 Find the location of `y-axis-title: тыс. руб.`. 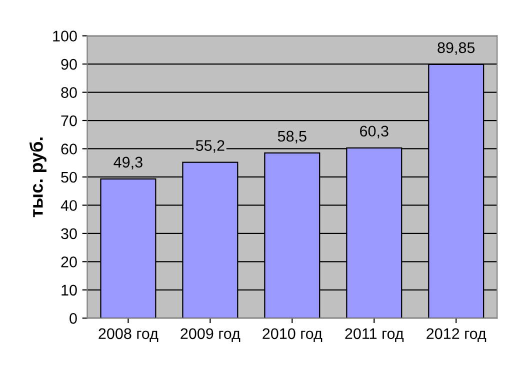

y-axis-title: тыс. руб. is located at coordinates (37, 178).